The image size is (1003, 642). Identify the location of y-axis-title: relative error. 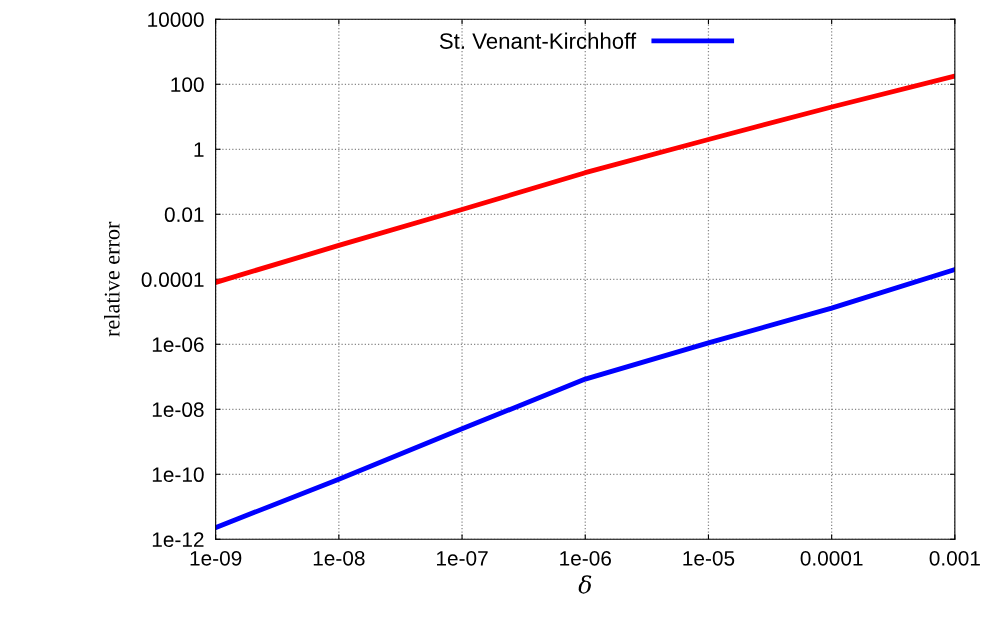
(112, 279).